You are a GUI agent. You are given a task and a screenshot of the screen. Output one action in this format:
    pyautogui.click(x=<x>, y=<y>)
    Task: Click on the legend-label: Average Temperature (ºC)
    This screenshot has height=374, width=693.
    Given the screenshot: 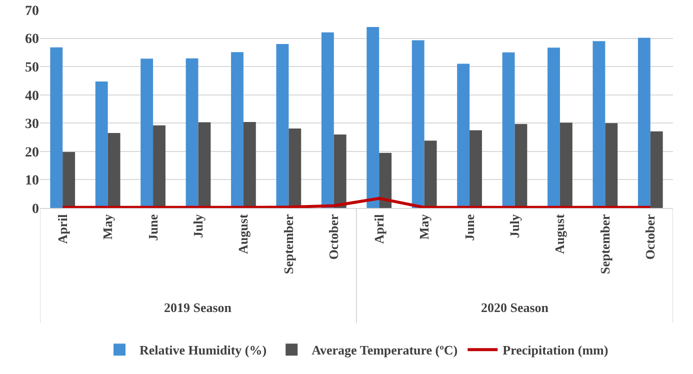 What is the action you would take?
    pyautogui.click(x=385, y=350)
    